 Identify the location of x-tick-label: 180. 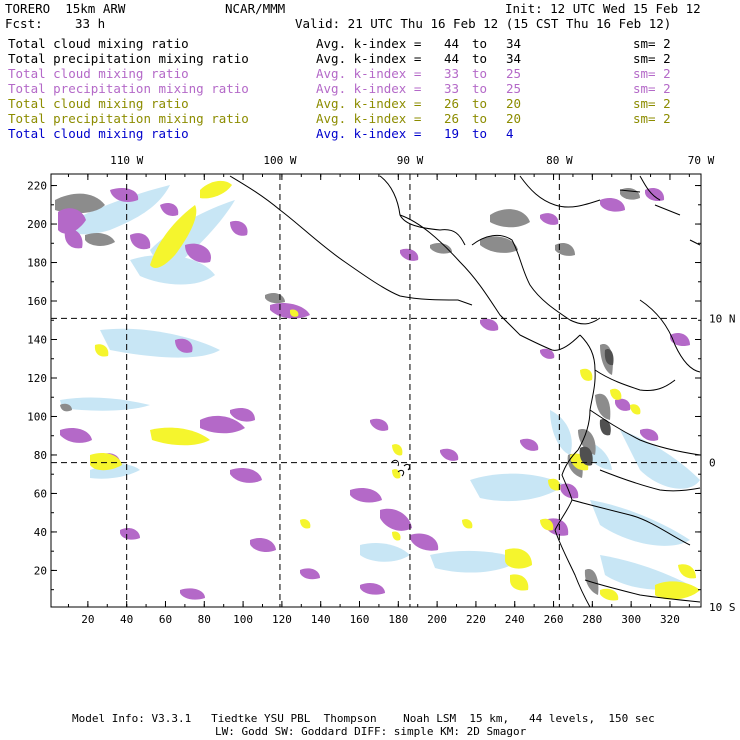
(398, 619).